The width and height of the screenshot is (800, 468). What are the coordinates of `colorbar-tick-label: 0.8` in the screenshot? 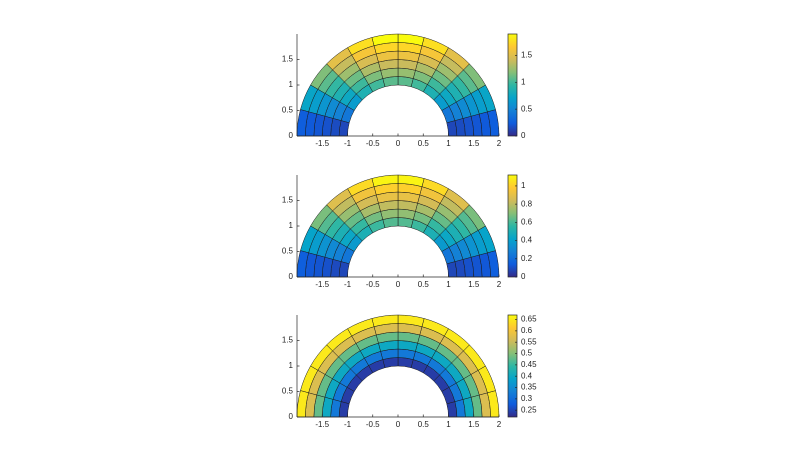 It's located at (527, 203).